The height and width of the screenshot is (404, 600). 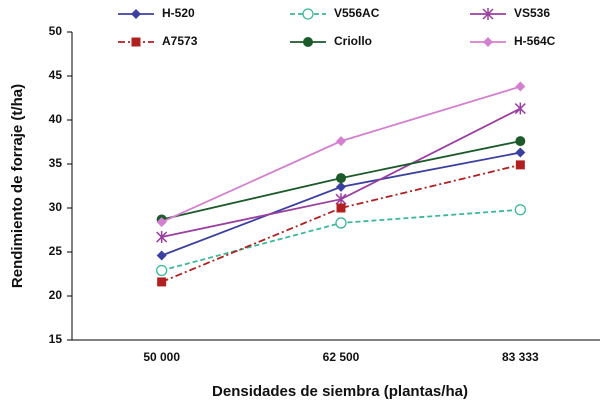 I want to click on legend-label: Criollo, so click(x=353, y=41).